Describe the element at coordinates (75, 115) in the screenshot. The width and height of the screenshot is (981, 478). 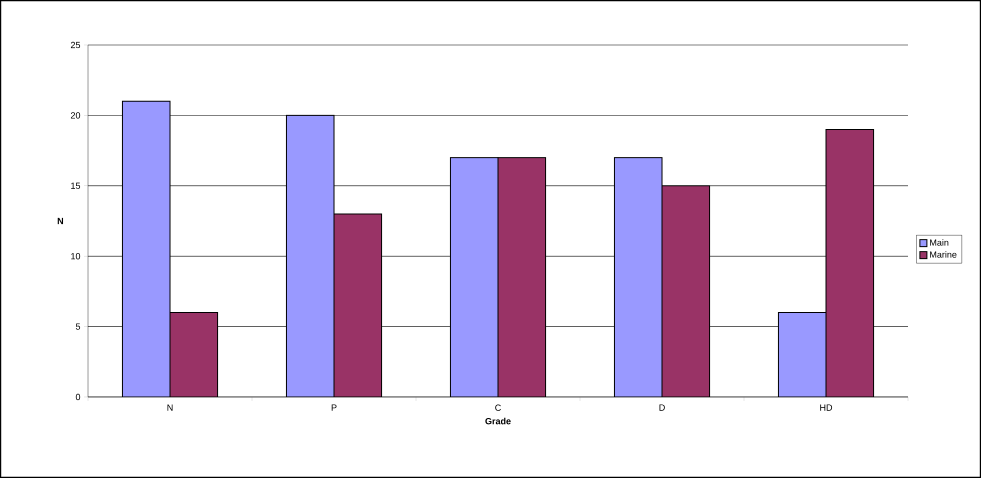
I see `y-tick-label: 20` at that location.